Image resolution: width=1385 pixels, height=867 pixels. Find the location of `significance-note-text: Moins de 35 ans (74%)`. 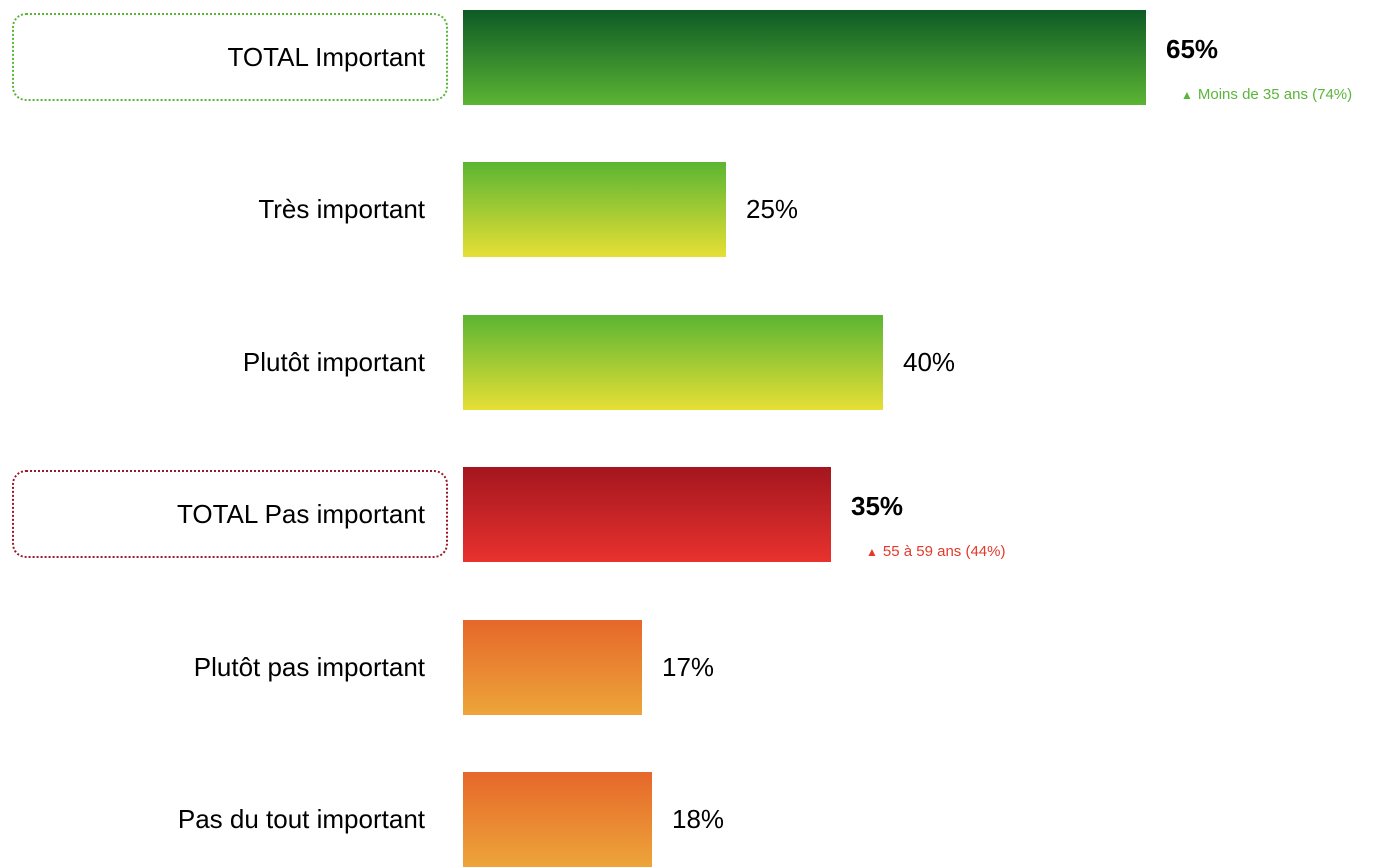

significance-note-text: Moins de 35 ans (74%) is located at coordinates (1275, 94).